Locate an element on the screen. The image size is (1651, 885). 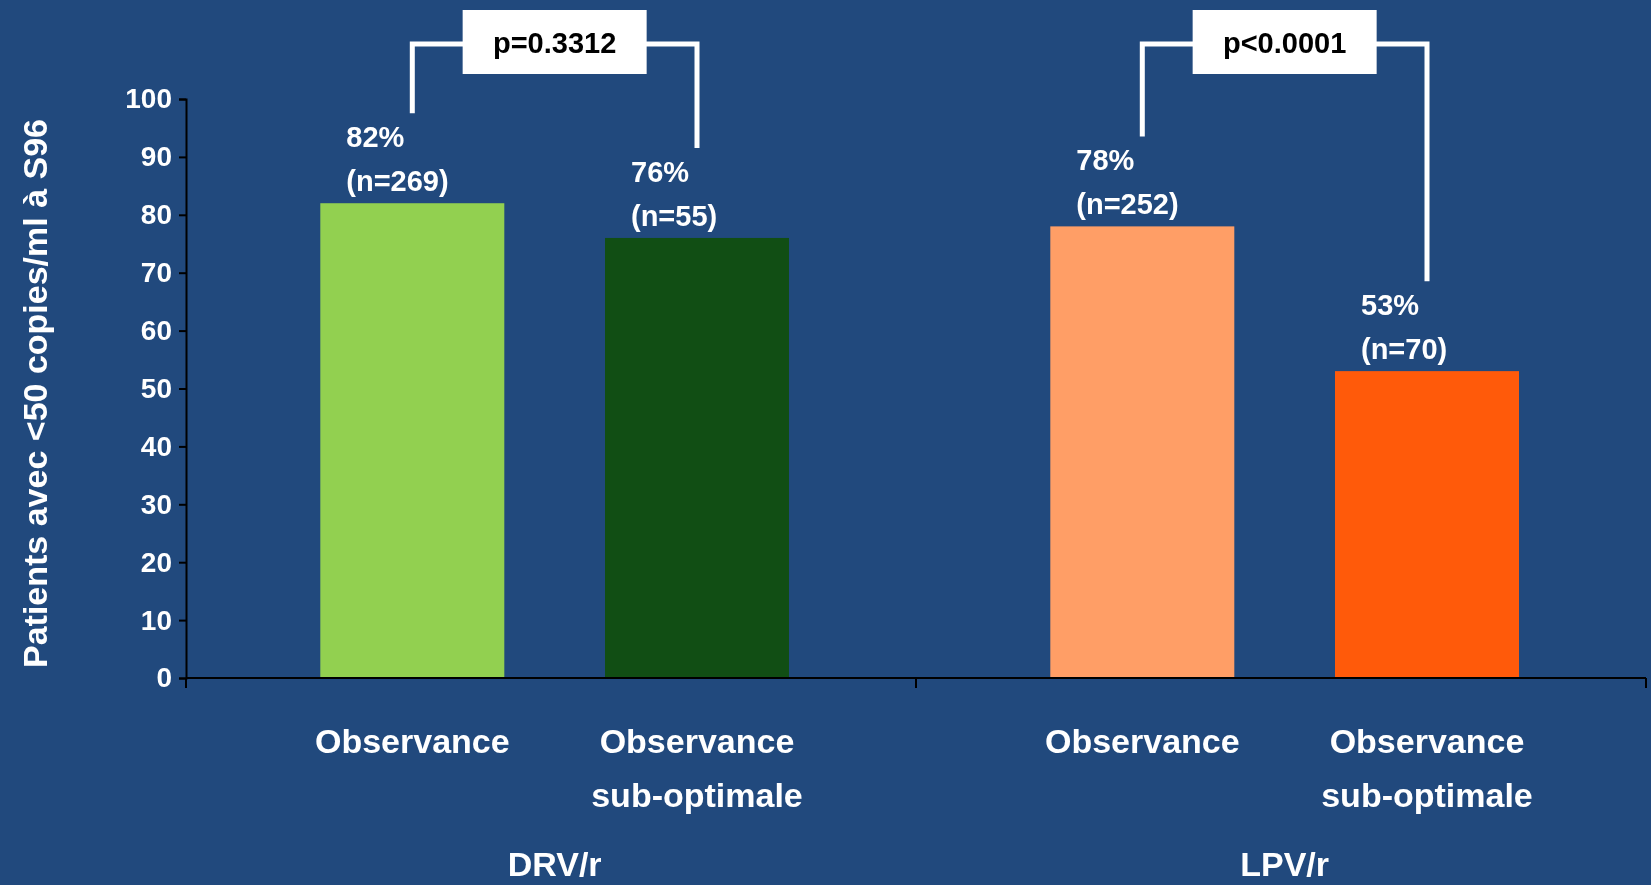
y-tick-label: 50 is located at coordinates (156, 388).